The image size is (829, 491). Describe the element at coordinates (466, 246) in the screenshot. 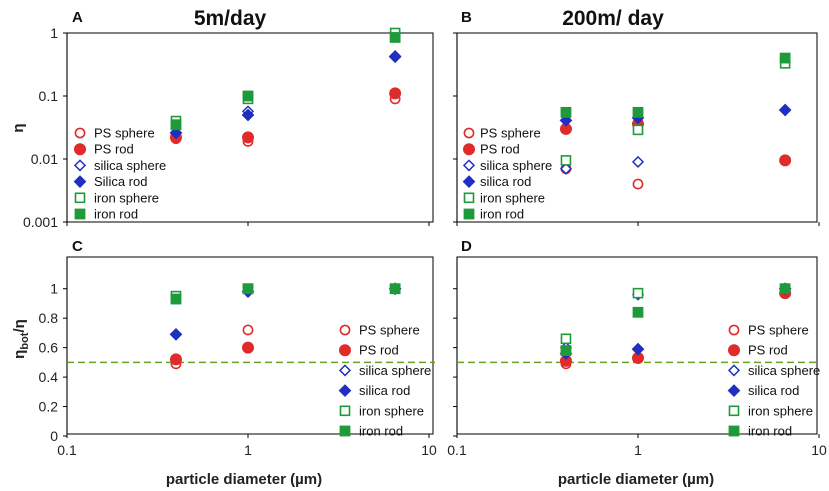

I see `panel-letter: D` at that location.